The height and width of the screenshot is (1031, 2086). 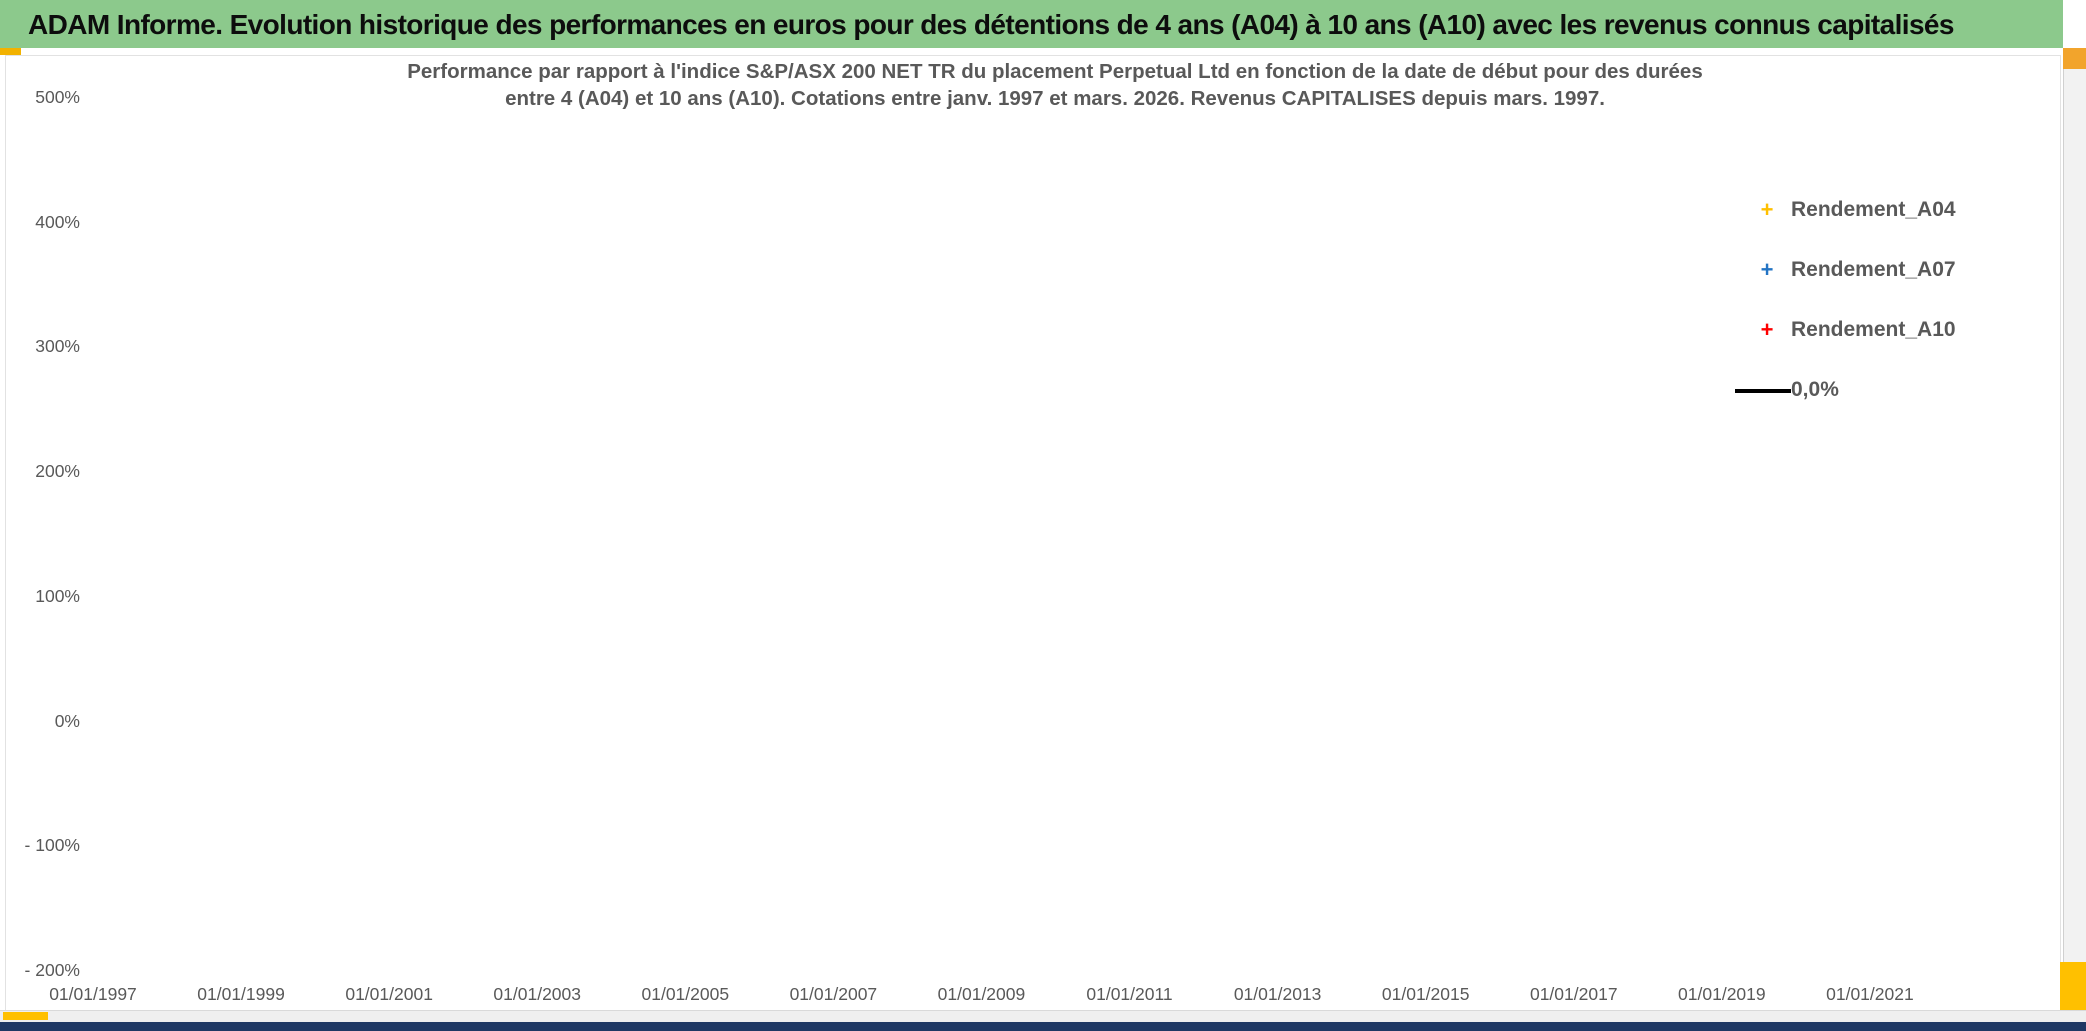 What do you see at coordinates (1043, 1026) in the screenshot?
I see `window-bottom-bar` at bounding box center [1043, 1026].